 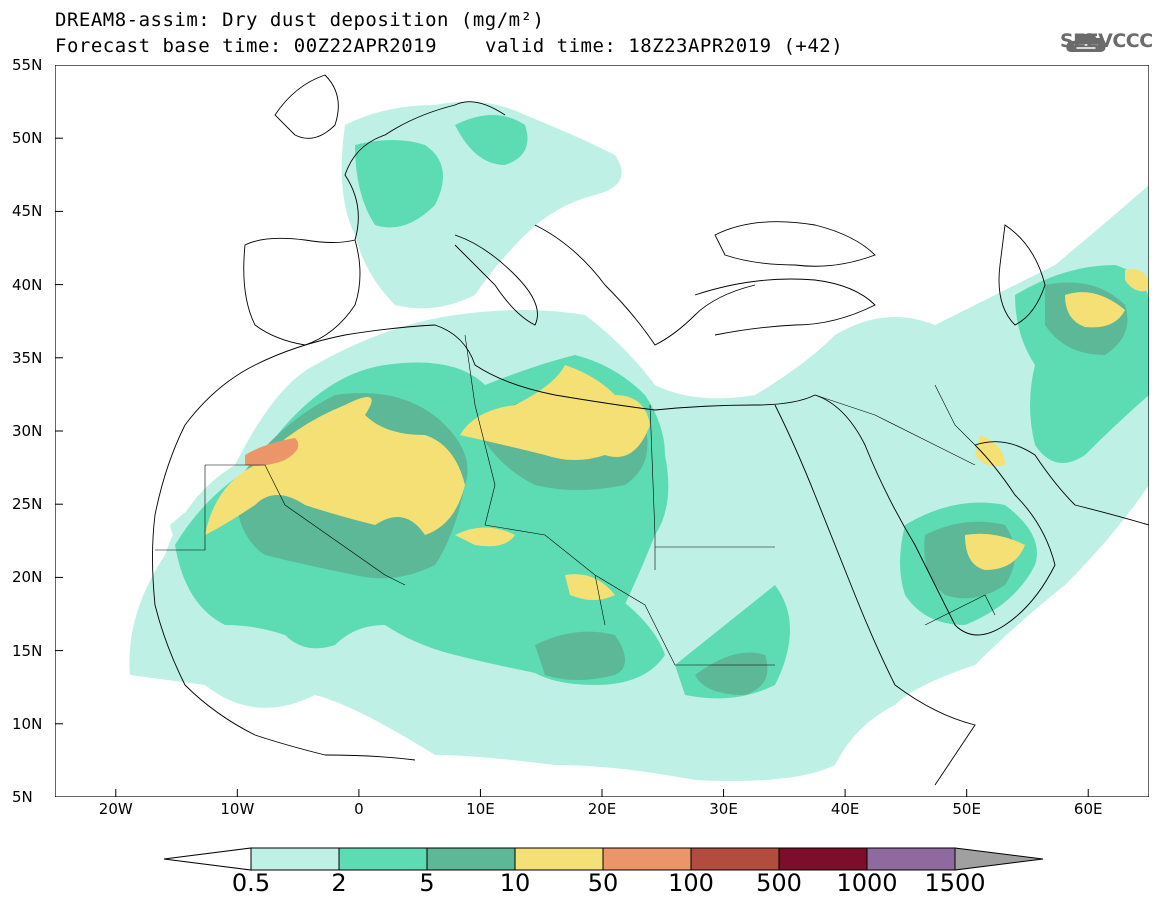 What do you see at coordinates (180, 508) in the screenshot?
I see `border-mauritania` at bounding box center [180, 508].